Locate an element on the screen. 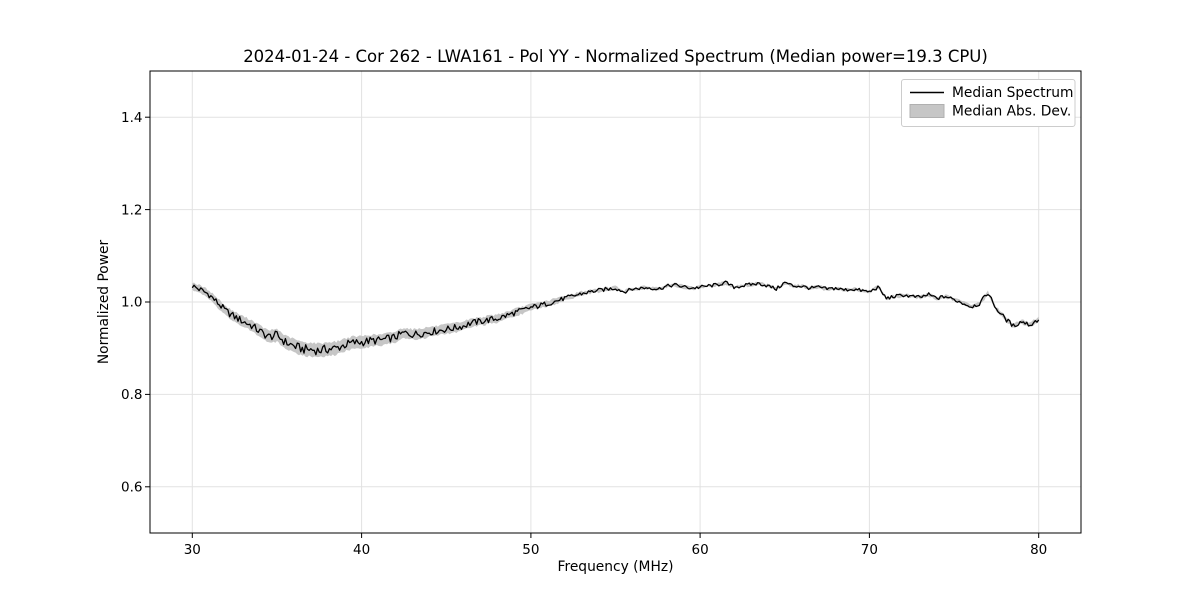  mad-band is located at coordinates (615, 319).